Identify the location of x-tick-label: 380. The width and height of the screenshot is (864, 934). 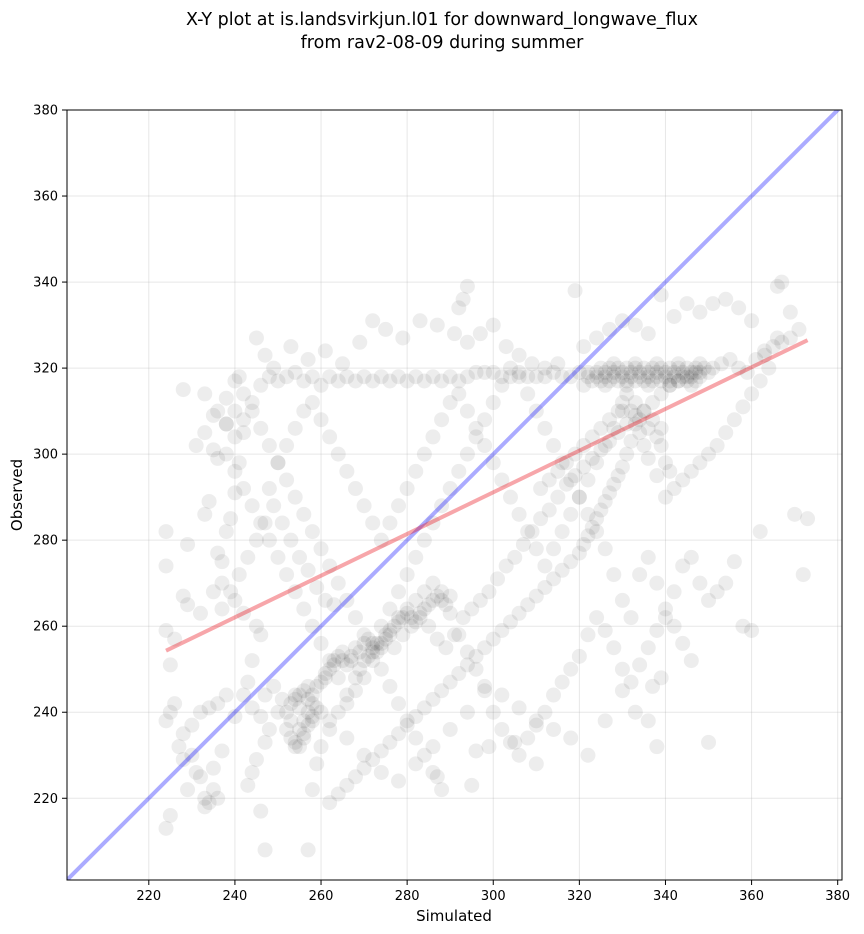
(837, 896).